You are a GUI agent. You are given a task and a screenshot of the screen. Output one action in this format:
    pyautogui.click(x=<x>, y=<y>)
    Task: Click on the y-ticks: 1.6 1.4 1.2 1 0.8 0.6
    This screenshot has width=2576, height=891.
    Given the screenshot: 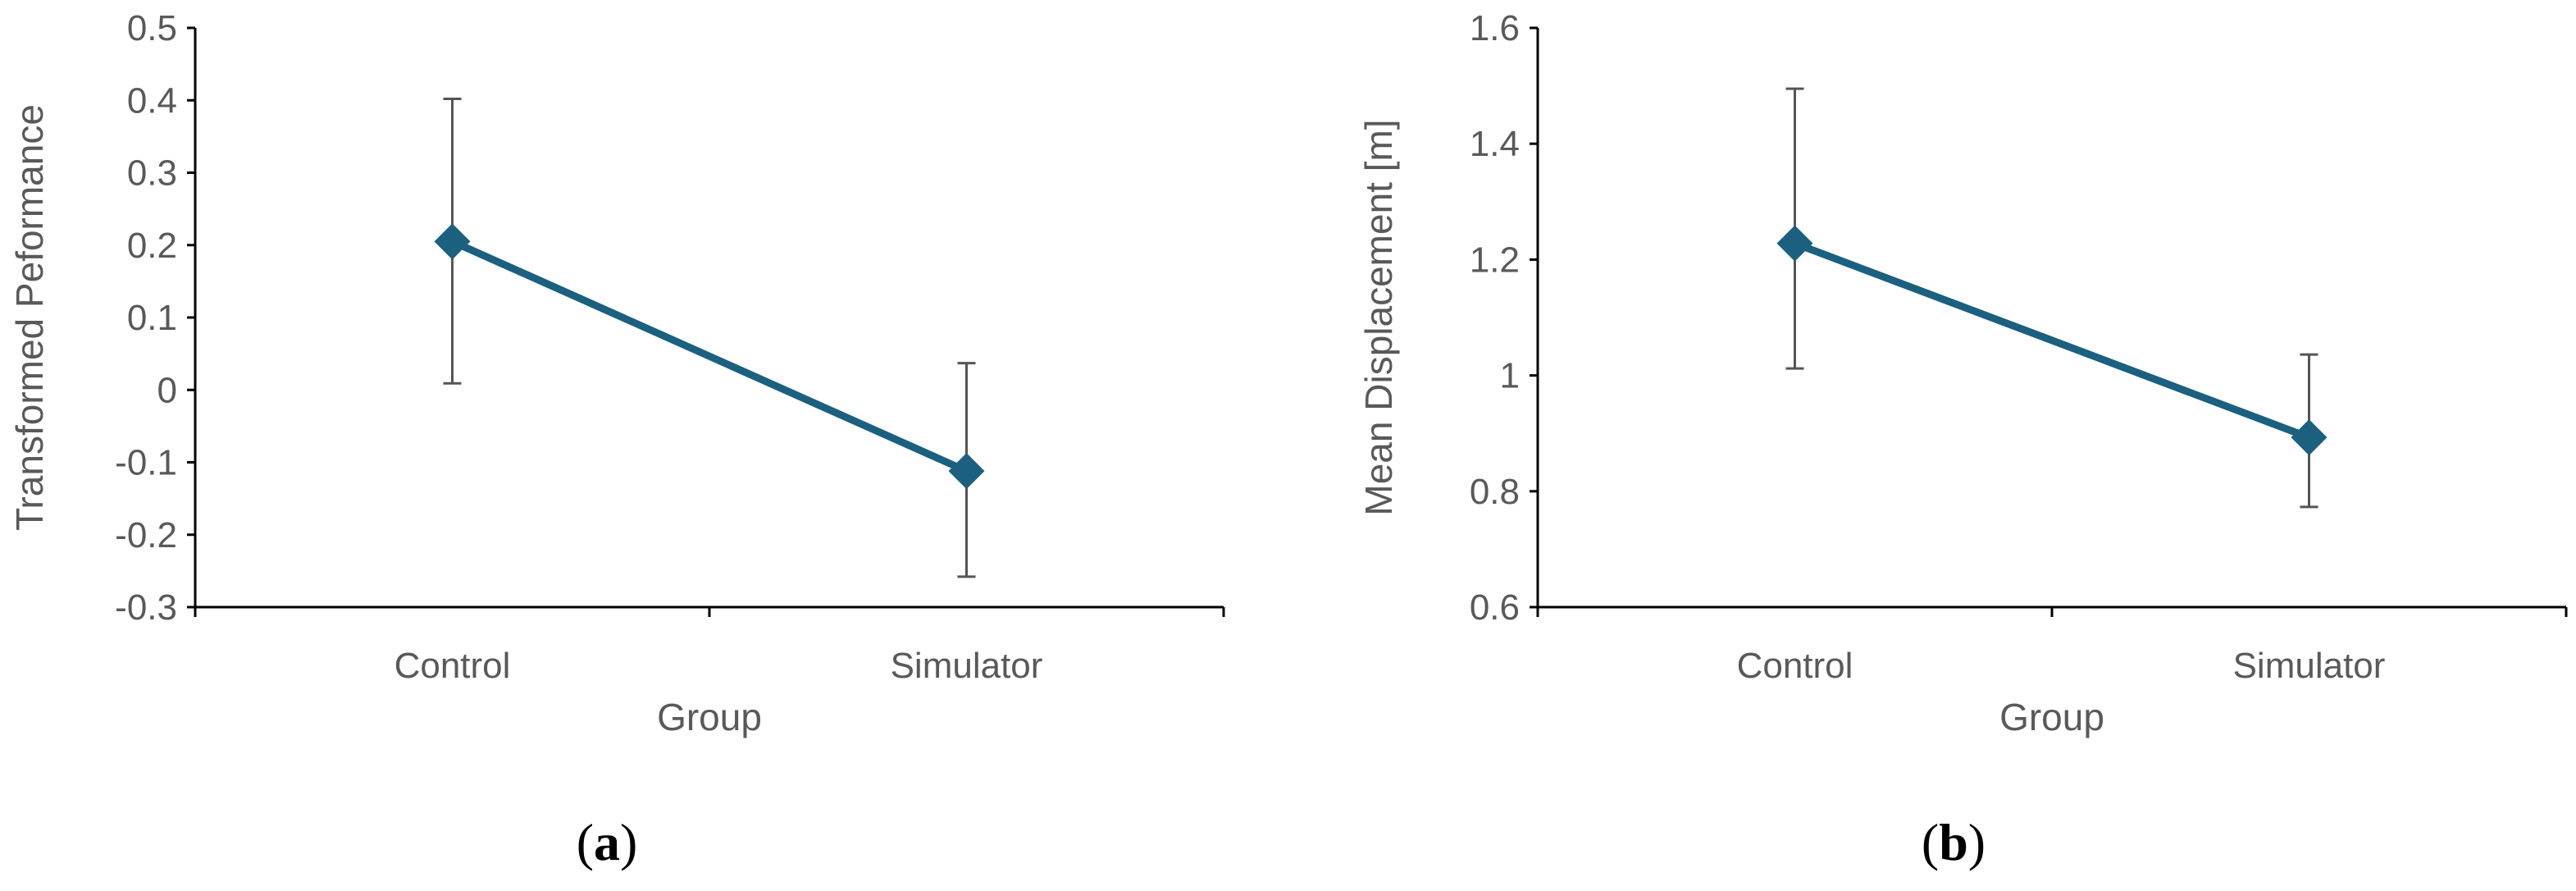 What is the action you would take?
    pyautogui.click(x=1504, y=318)
    